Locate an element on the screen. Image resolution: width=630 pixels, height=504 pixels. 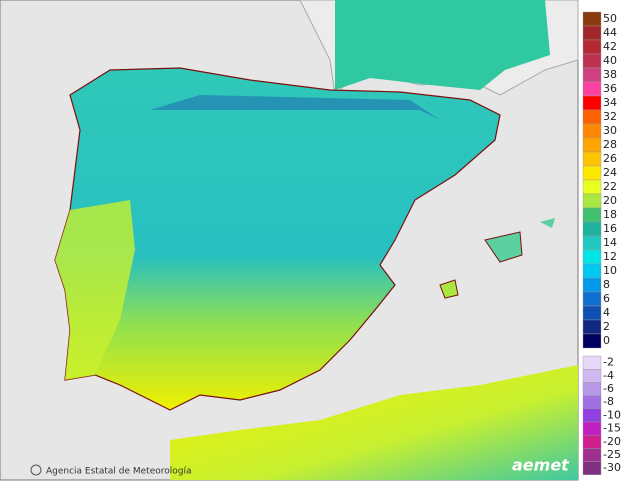
mallorca is located at coordinates (503, 247).